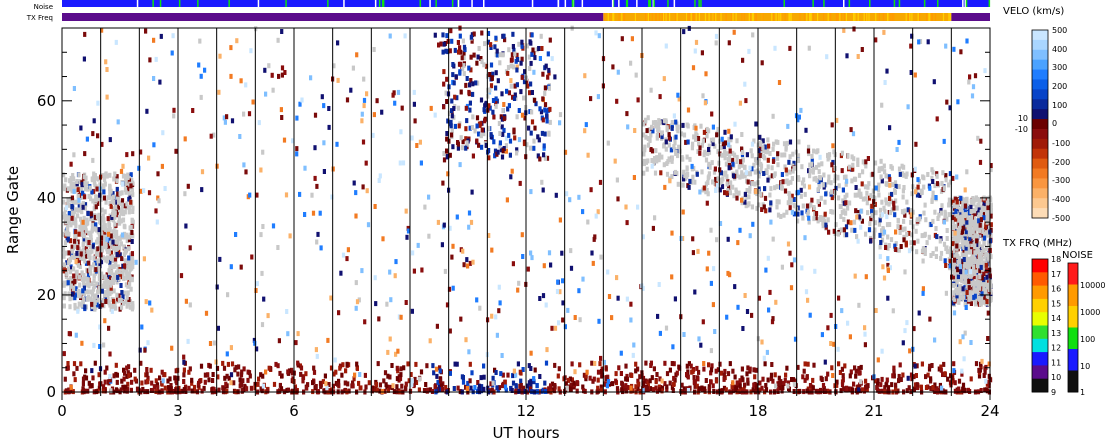 Image resolution: width=1108 pixels, height=441 pixels. Describe the element at coordinates (777, 17) in the screenshot. I see `txfreq-strip-segment` at that location.